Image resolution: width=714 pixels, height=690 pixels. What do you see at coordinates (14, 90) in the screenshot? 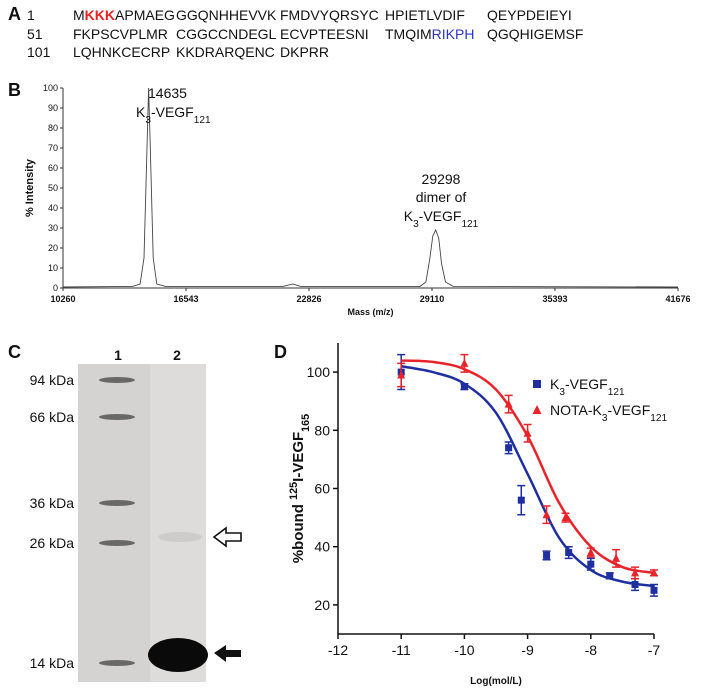
I see `panel-label: B` at bounding box center [14, 90].